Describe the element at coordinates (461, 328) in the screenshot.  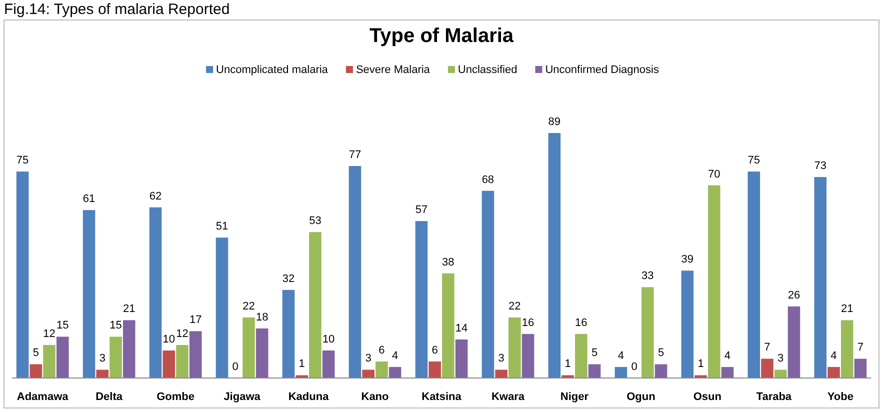
I see `data-label: 14` at that location.